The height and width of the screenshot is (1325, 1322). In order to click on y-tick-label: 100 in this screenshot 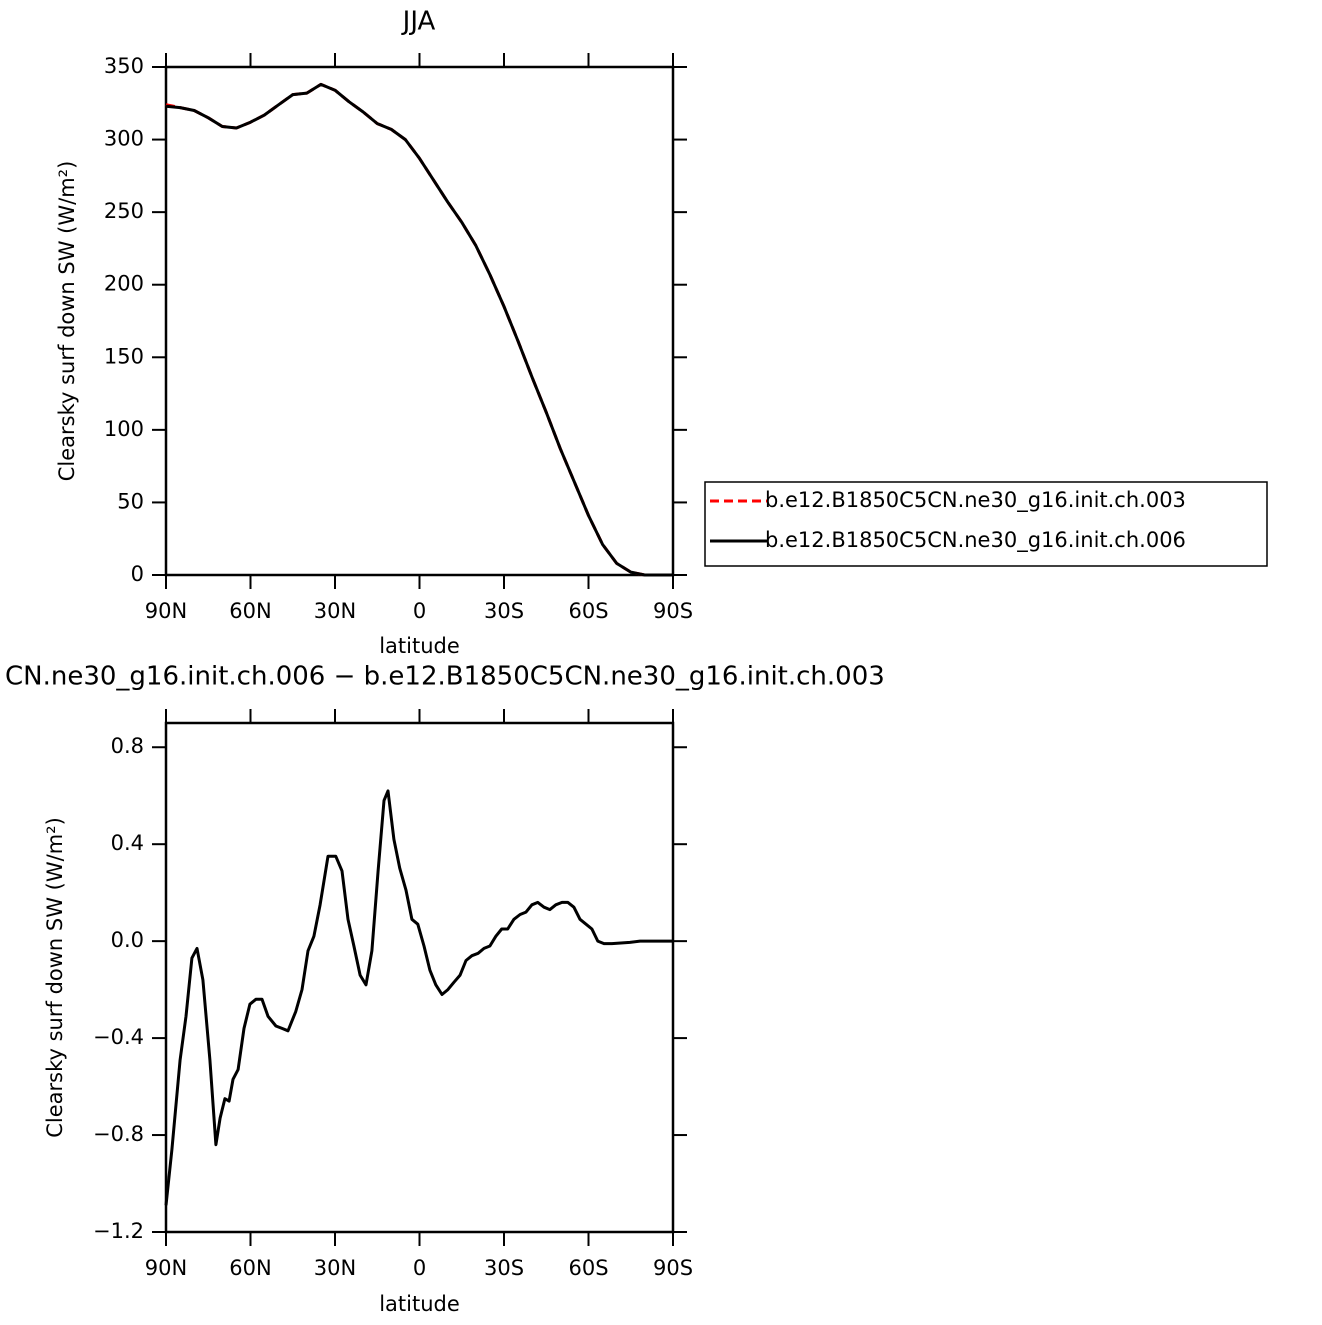, I will do `click(124, 429)`.